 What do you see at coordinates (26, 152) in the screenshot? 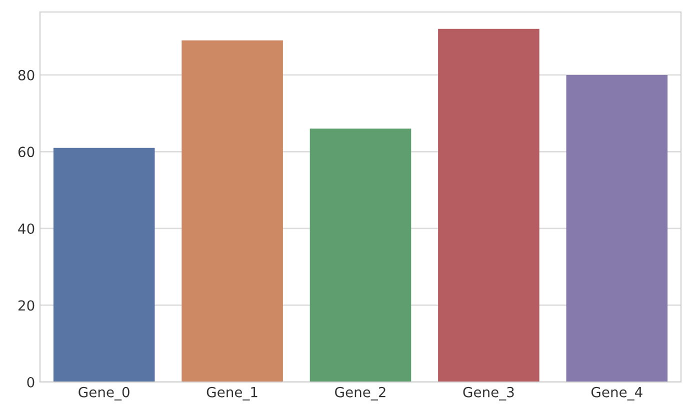
I see `y-tick-label: 60` at bounding box center [26, 152].